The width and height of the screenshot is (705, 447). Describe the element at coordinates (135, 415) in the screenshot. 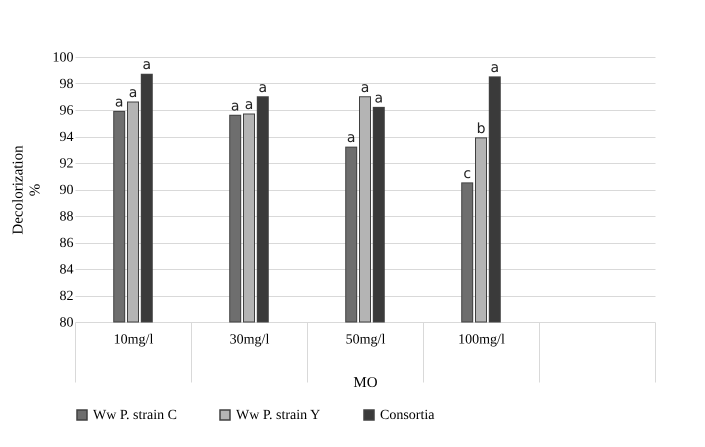

I see `legend-label: Ww P. strain C` at that location.